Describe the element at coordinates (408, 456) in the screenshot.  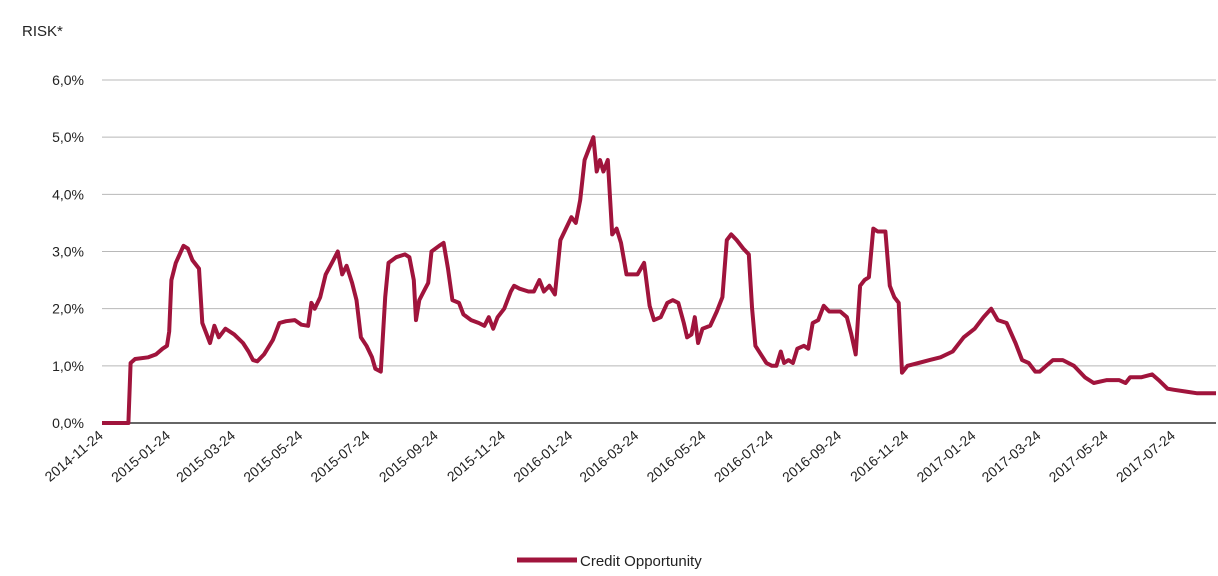
I see `x-tick-label: 2015-09-24` at that location.